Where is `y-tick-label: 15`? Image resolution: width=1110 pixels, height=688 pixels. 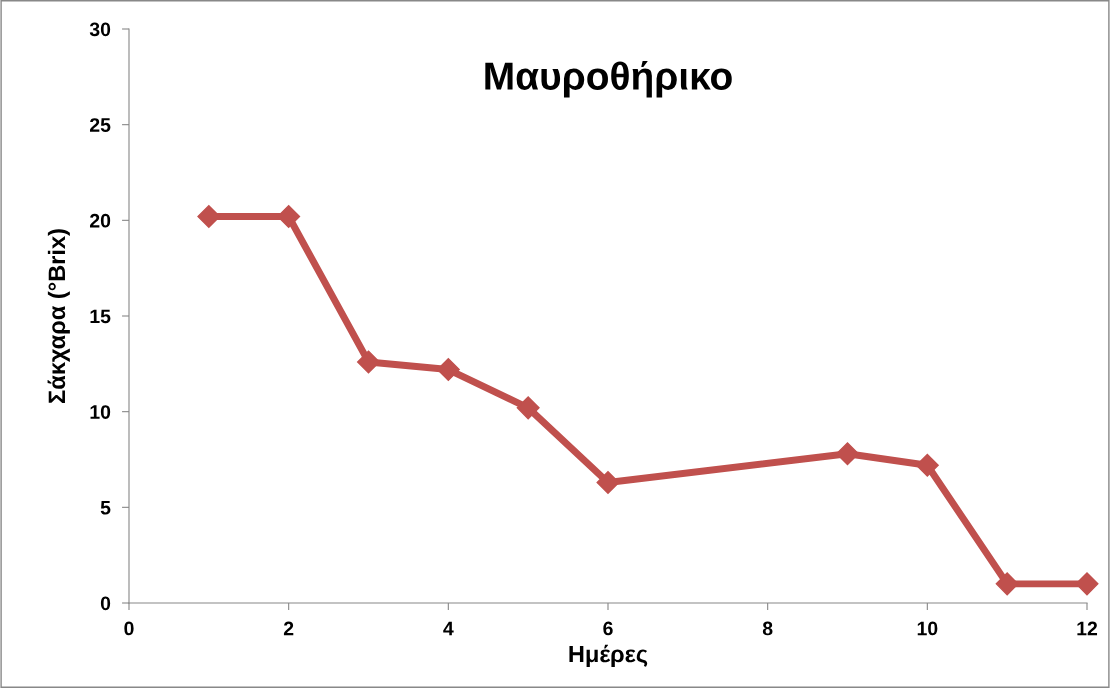
y-tick-label: 15 is located at coordinates (100, 316).